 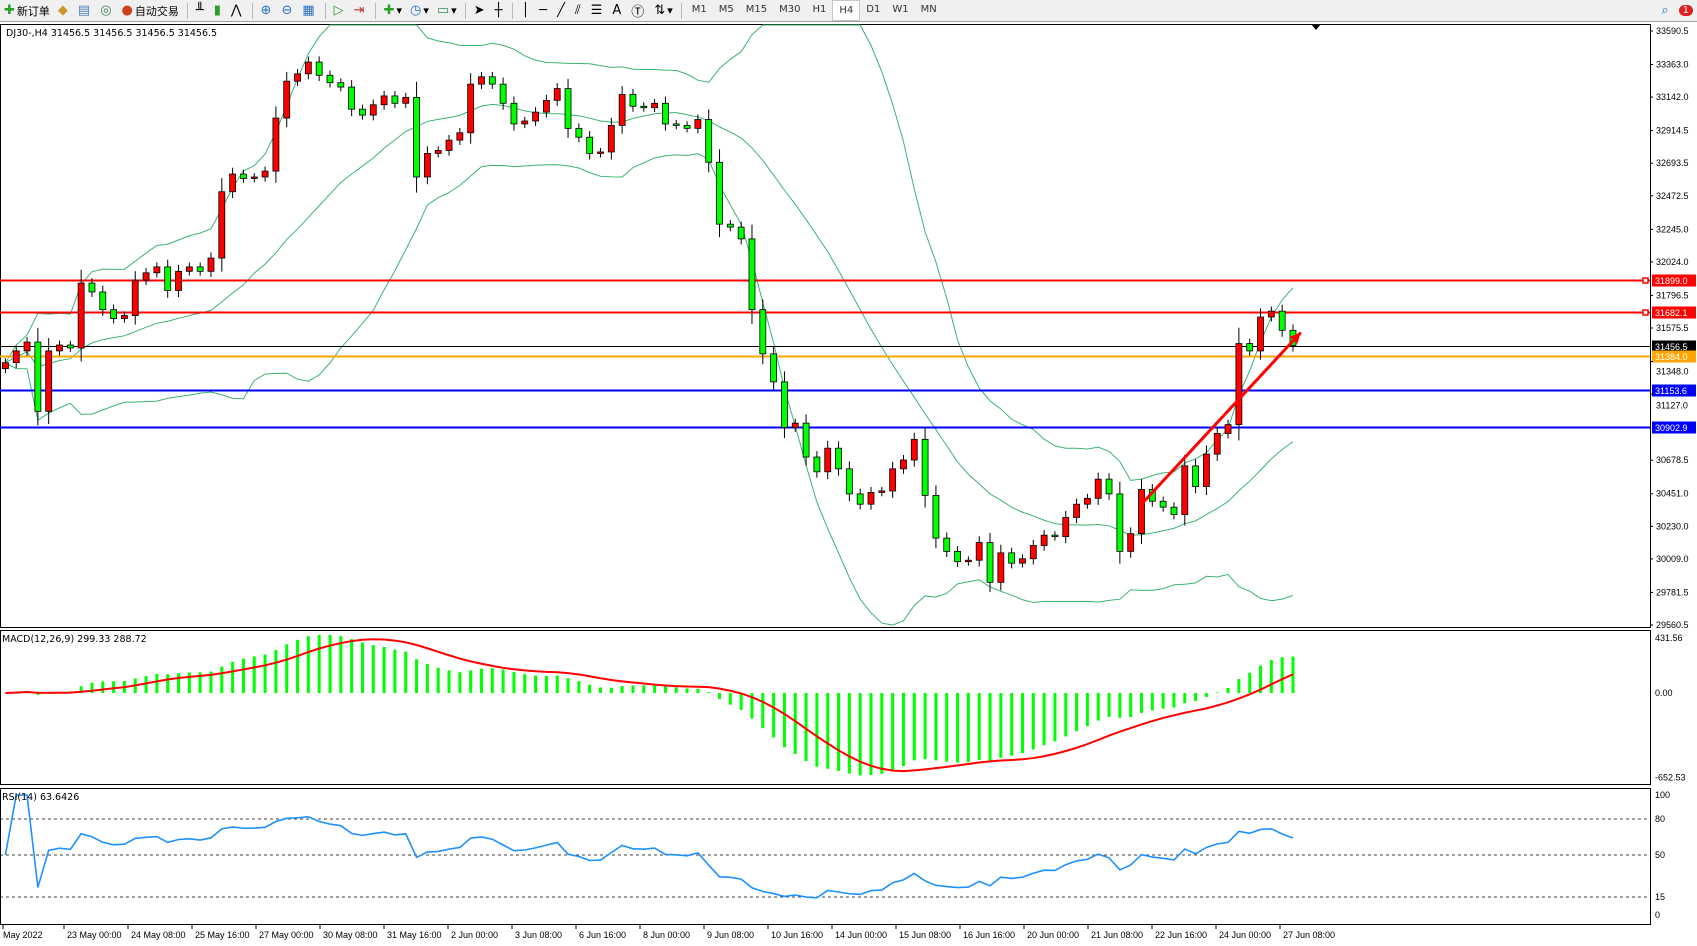 I want to click on market-watch-button: ◆, so click(x=64, y=10).